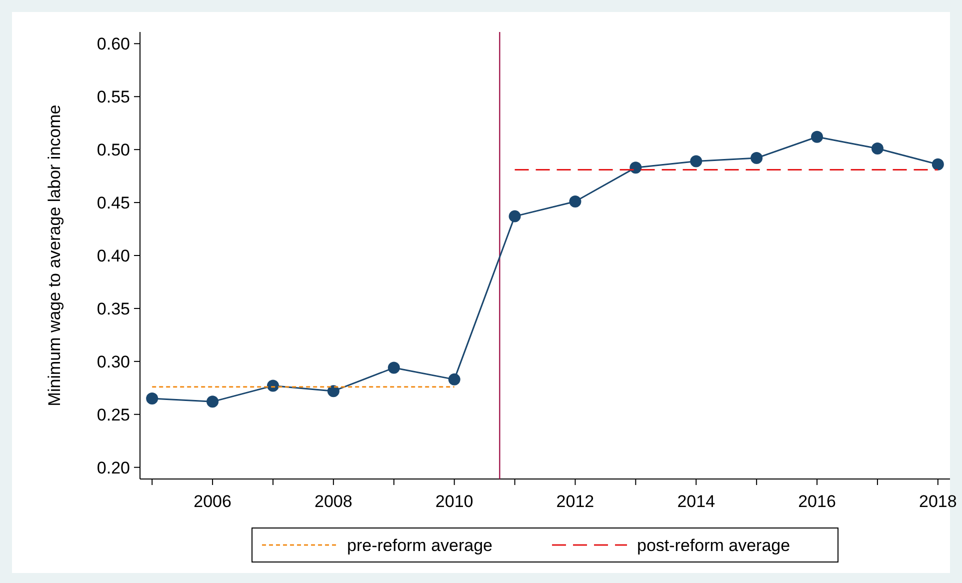 Image resolution: width=962 pixels, height=583 pixels. What do you see at coordinates (817, 501) in the screenshot?
I see `x-tick-label: 2016` at bounding box center [817, 501].